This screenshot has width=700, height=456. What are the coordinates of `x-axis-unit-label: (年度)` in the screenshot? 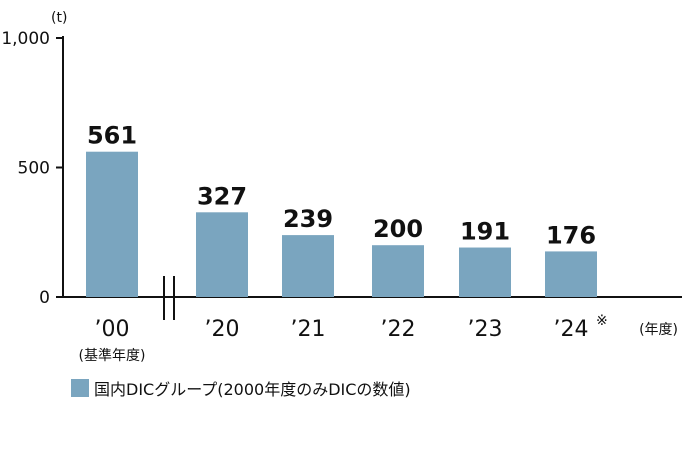 It's located at (658, 330).